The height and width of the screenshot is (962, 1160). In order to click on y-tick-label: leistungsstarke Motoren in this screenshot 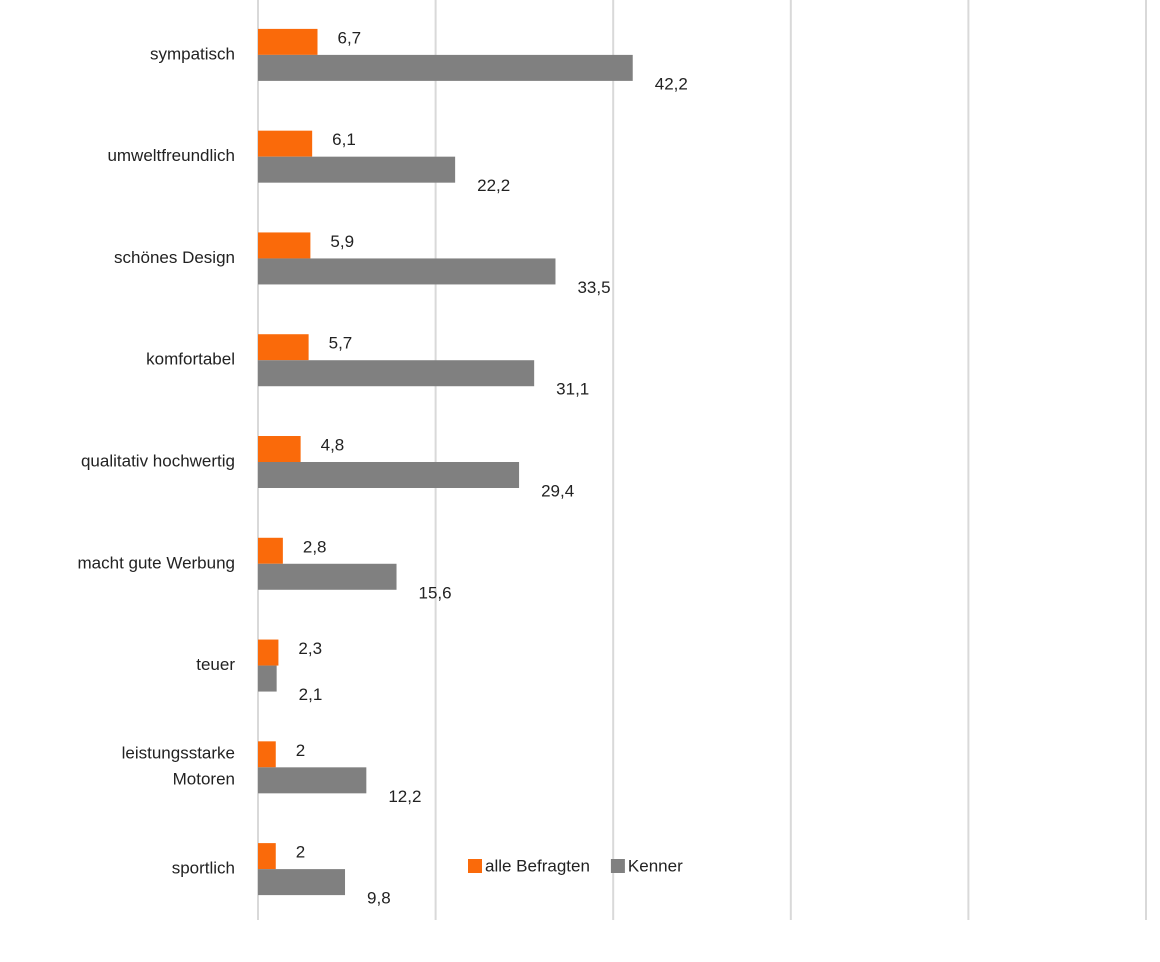, I will do `click(178, 766)`.